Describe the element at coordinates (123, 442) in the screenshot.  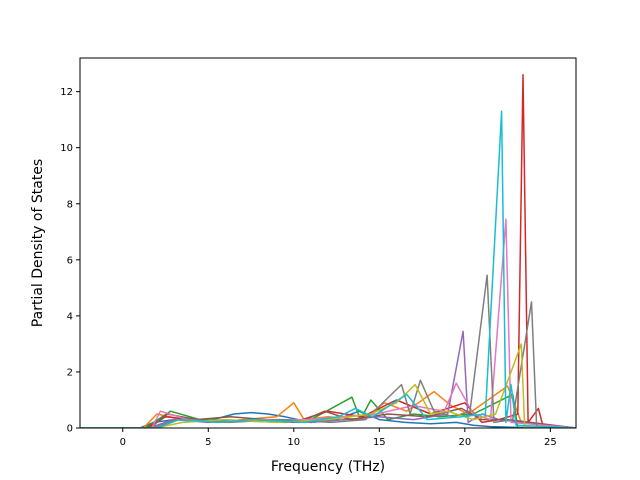
I see `x-tick-label: 0` at that location.